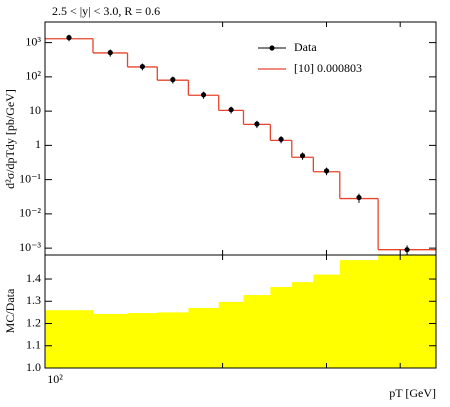  What do you see at coordinates (33, 367) in the screenshot?
I see `ratio-y-tick-label: 1.0` at bounding box center [33, 367].